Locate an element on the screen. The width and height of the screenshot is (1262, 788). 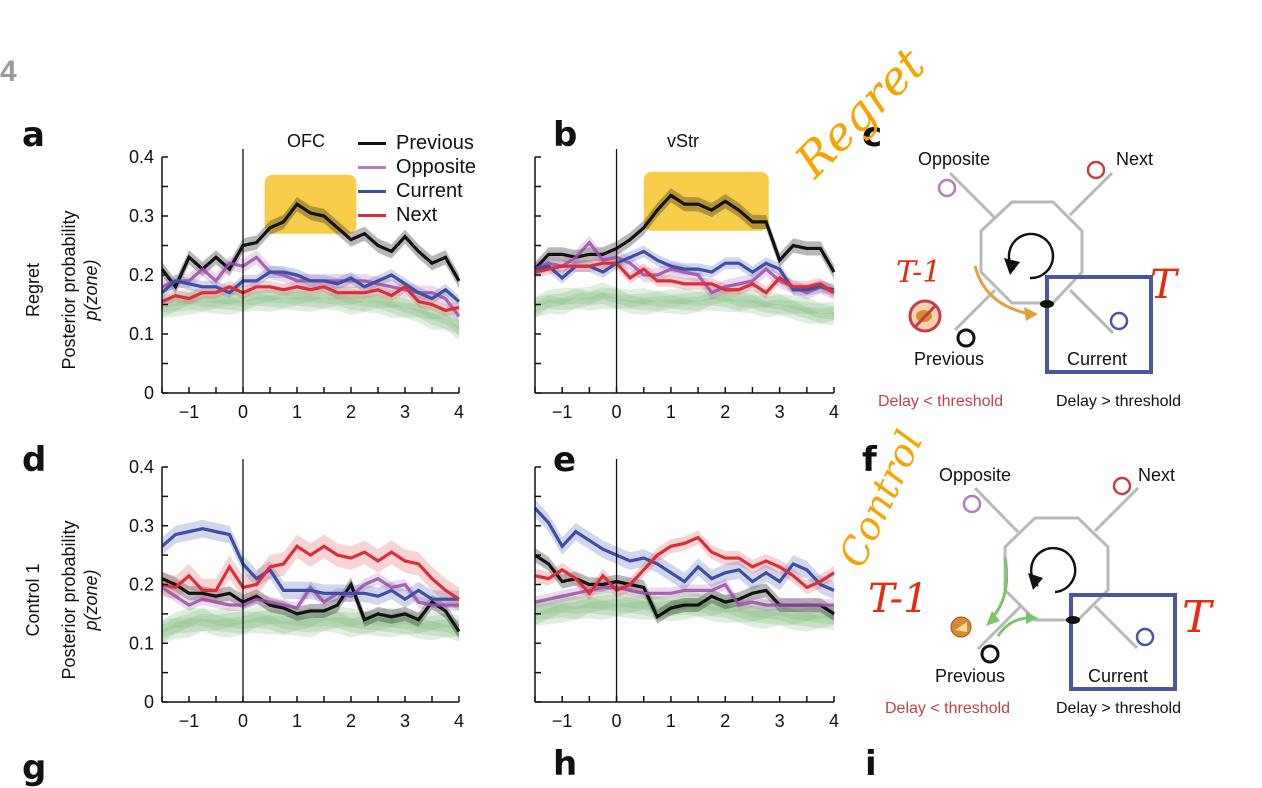
y-tick-label-d: 0.4 is located at coordinates (141, 467).